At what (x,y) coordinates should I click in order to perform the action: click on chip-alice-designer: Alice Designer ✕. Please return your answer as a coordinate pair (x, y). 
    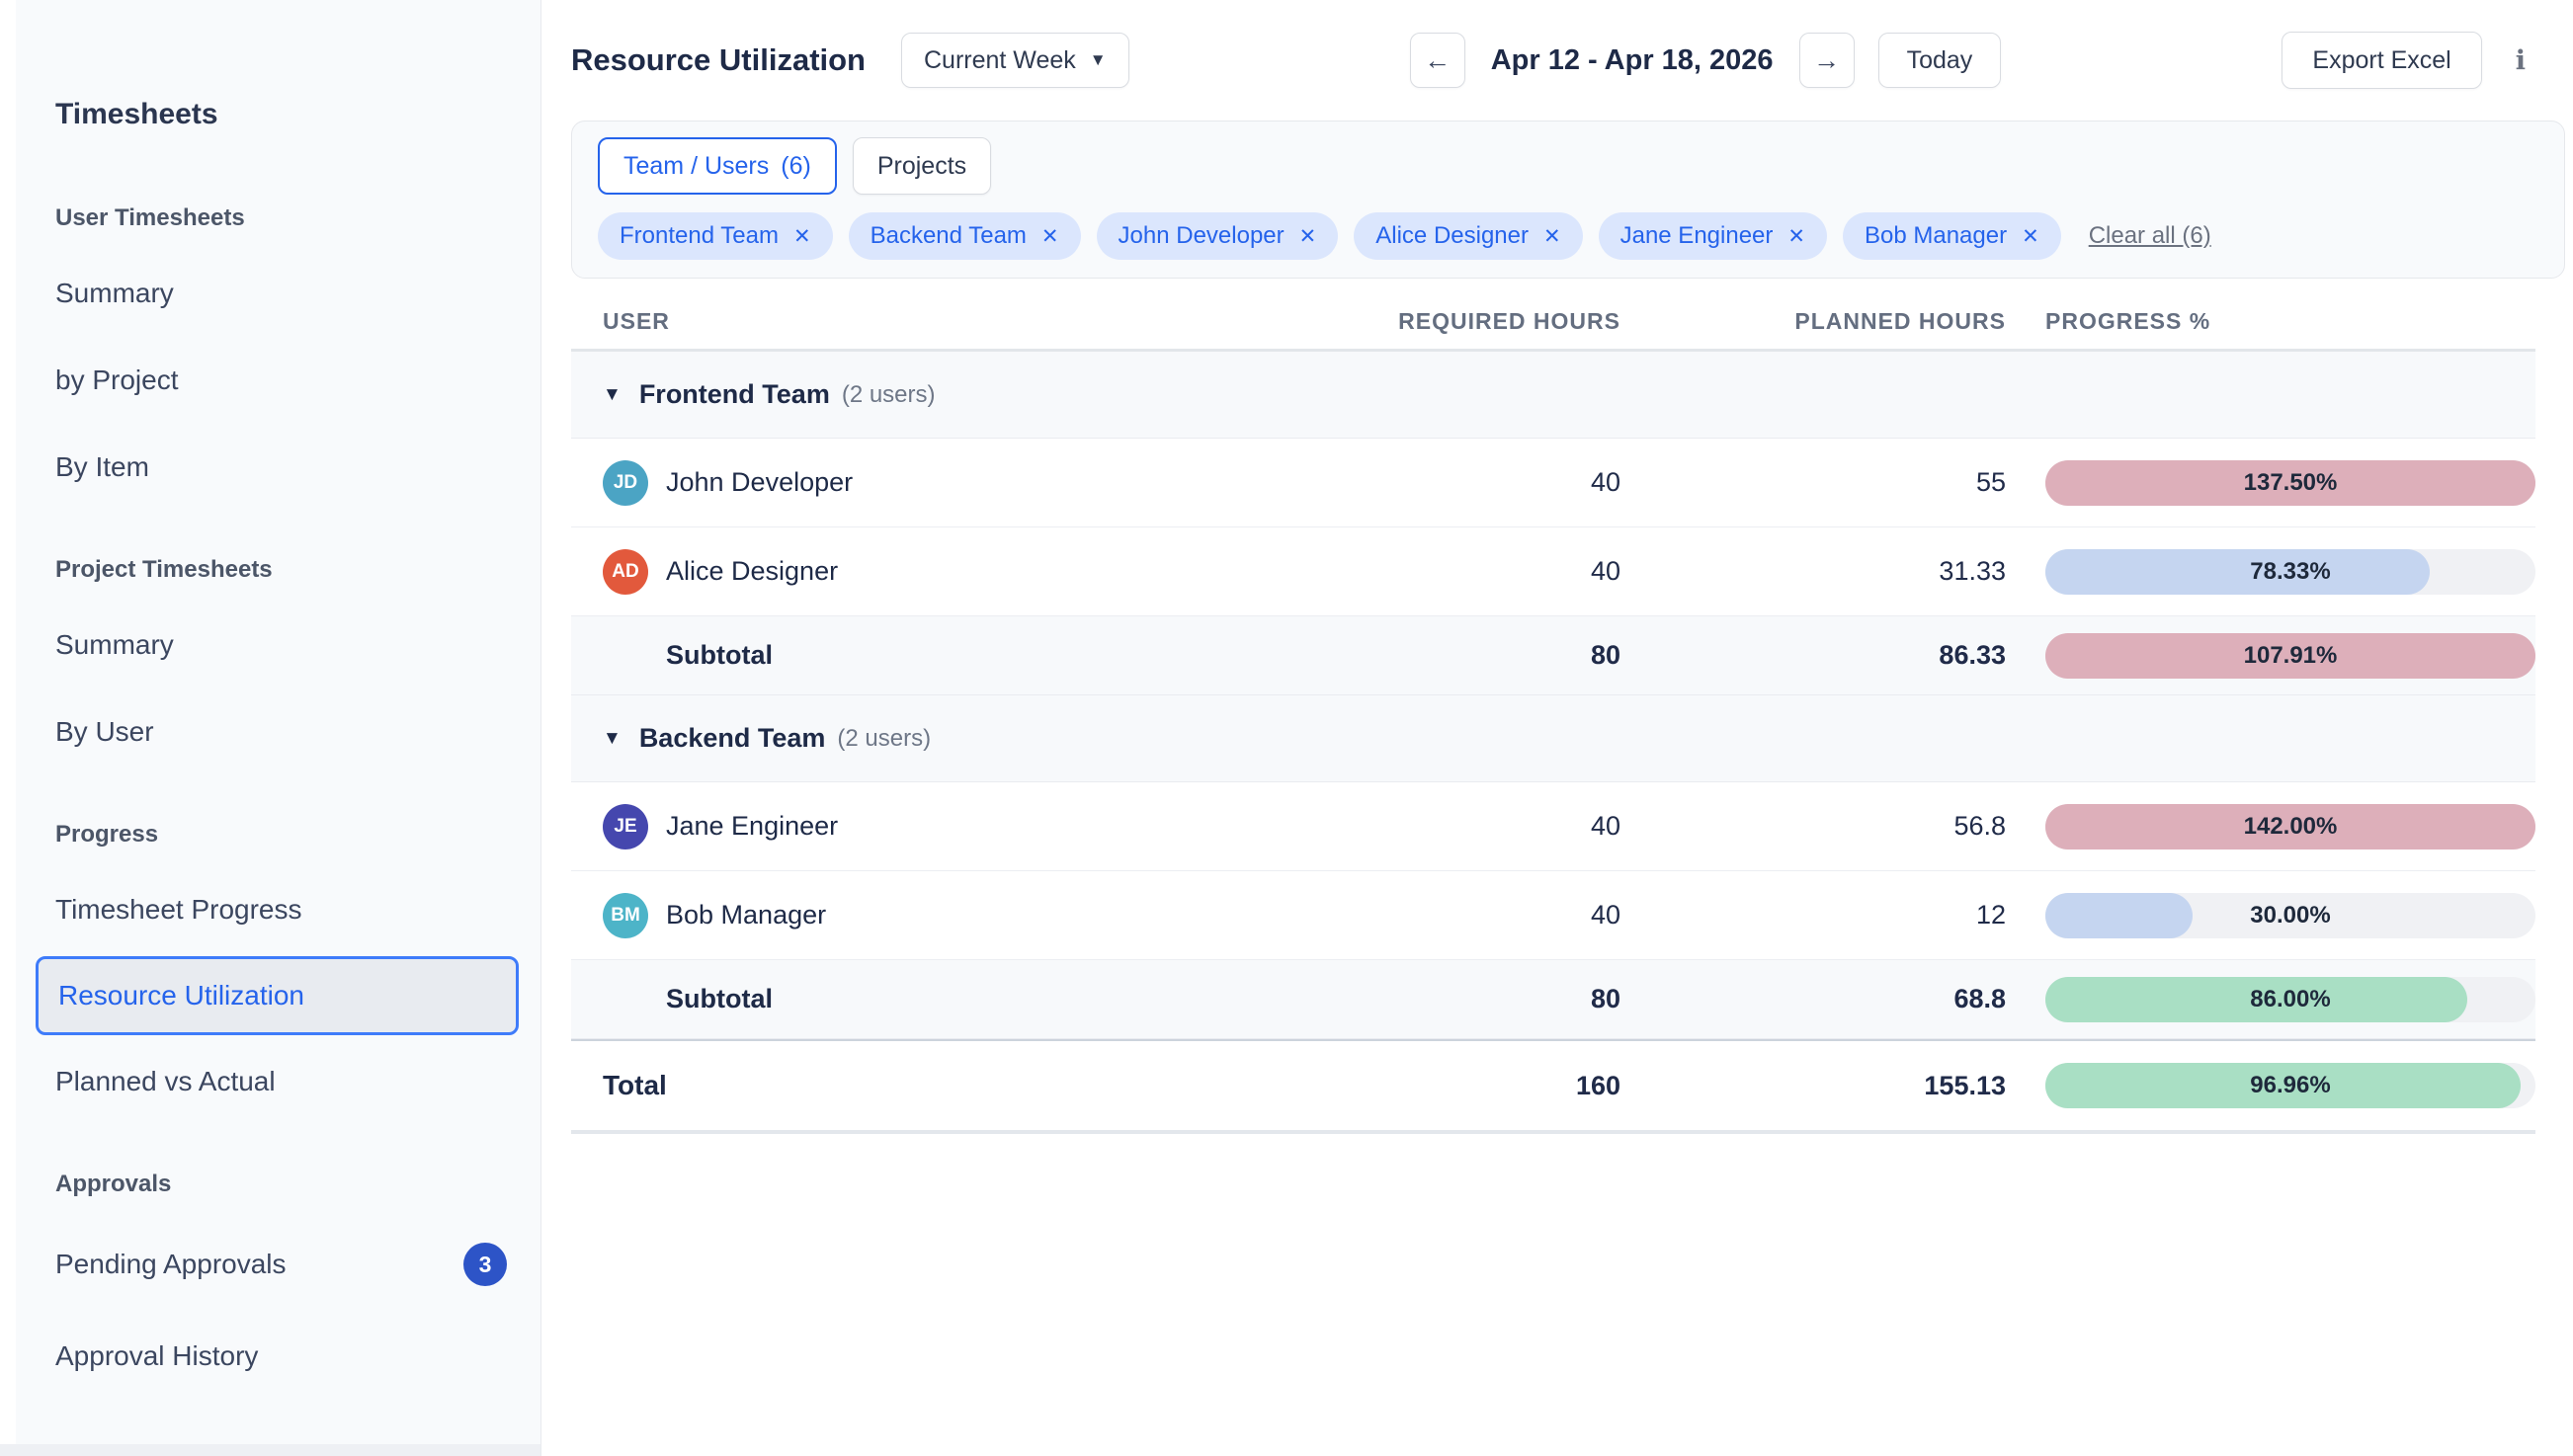
    Looking at the image, I should click on (1468, 236).